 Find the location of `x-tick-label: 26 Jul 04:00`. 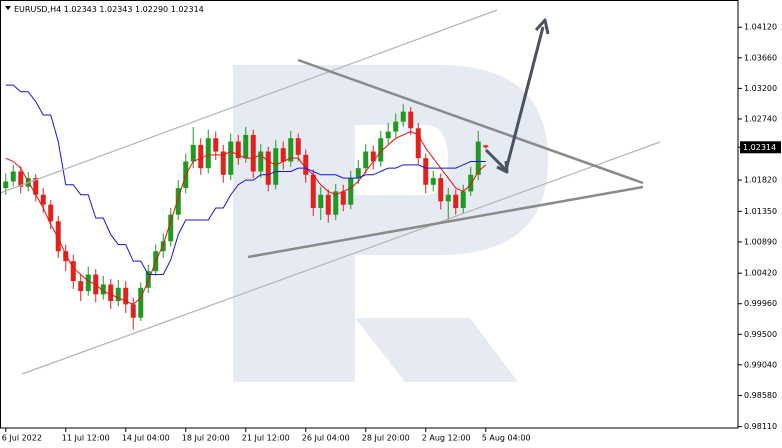

x-tick-label: 26 Jul 04:00 is located at coordinates (326, 438).